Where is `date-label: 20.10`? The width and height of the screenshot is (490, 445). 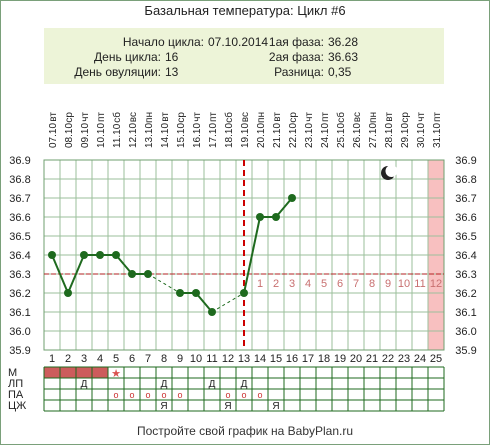 date-label: 20.10 is located at coordinates (261, 135).